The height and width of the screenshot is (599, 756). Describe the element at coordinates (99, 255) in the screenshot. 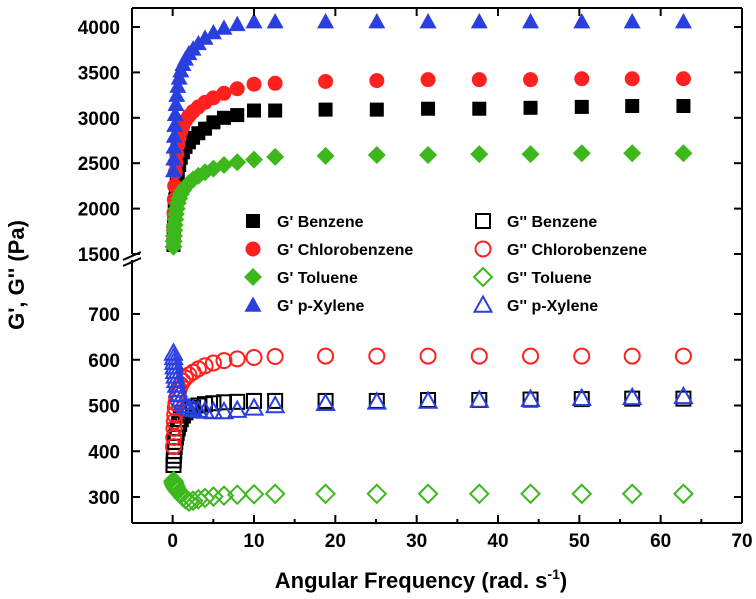

I see `y-tick-label: 1500` at that location.